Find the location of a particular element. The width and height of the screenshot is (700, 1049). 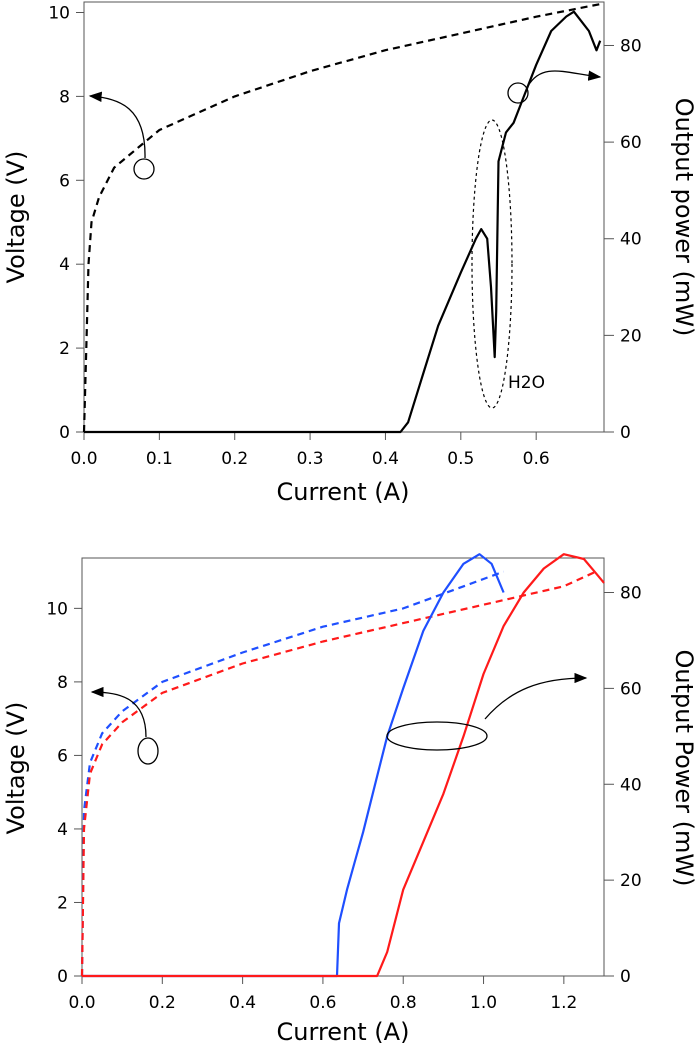

power-marker-circle is located at coordinates (518, 93).